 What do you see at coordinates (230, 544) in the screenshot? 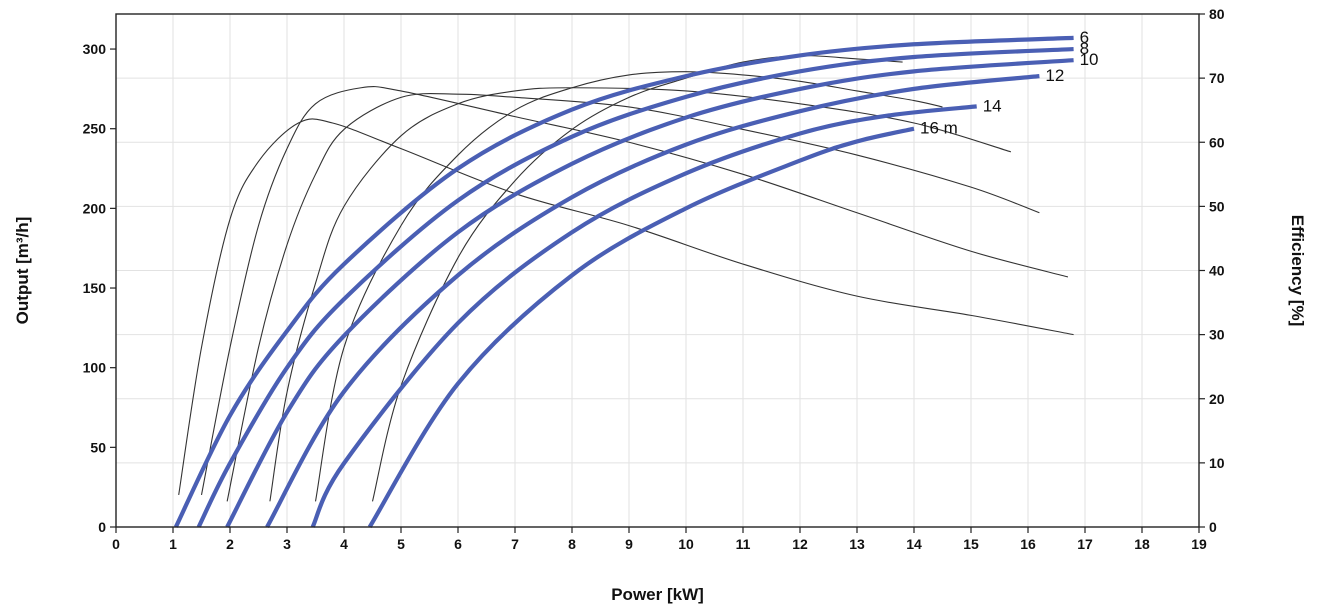
I see `x-tick-label: 2` at bounding box center [230, 544].